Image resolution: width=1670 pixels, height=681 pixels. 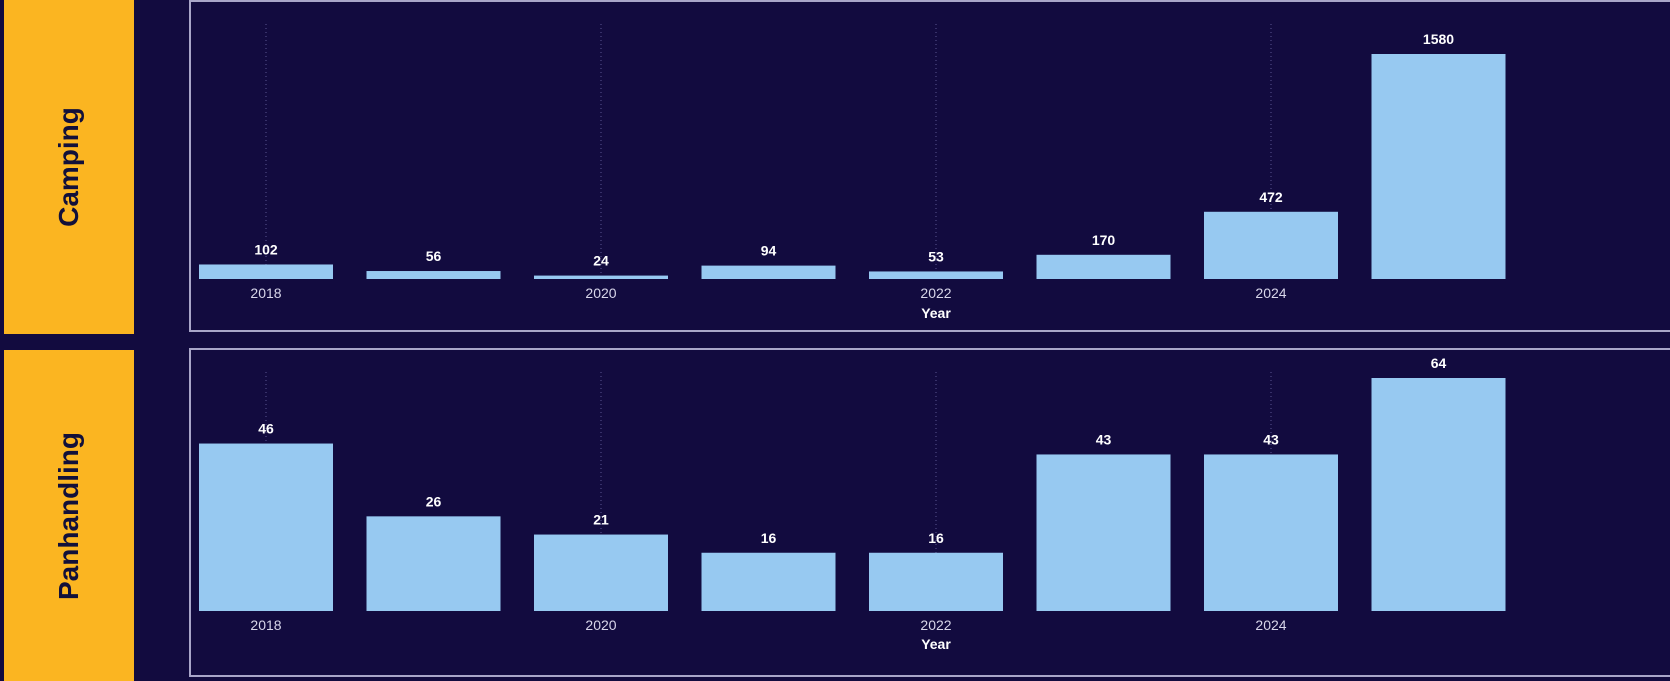 What do you see at coordinates (1271, 197) in the screenshot?
I see `data-label-2024: 472` at bounding box center [1271, 197].